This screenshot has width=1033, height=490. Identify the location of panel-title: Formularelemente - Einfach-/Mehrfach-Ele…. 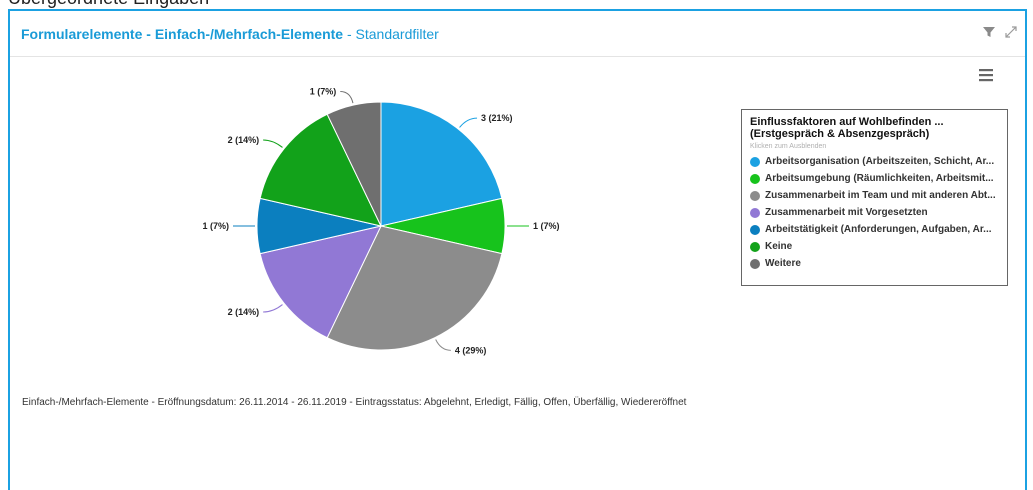
(230, 34).